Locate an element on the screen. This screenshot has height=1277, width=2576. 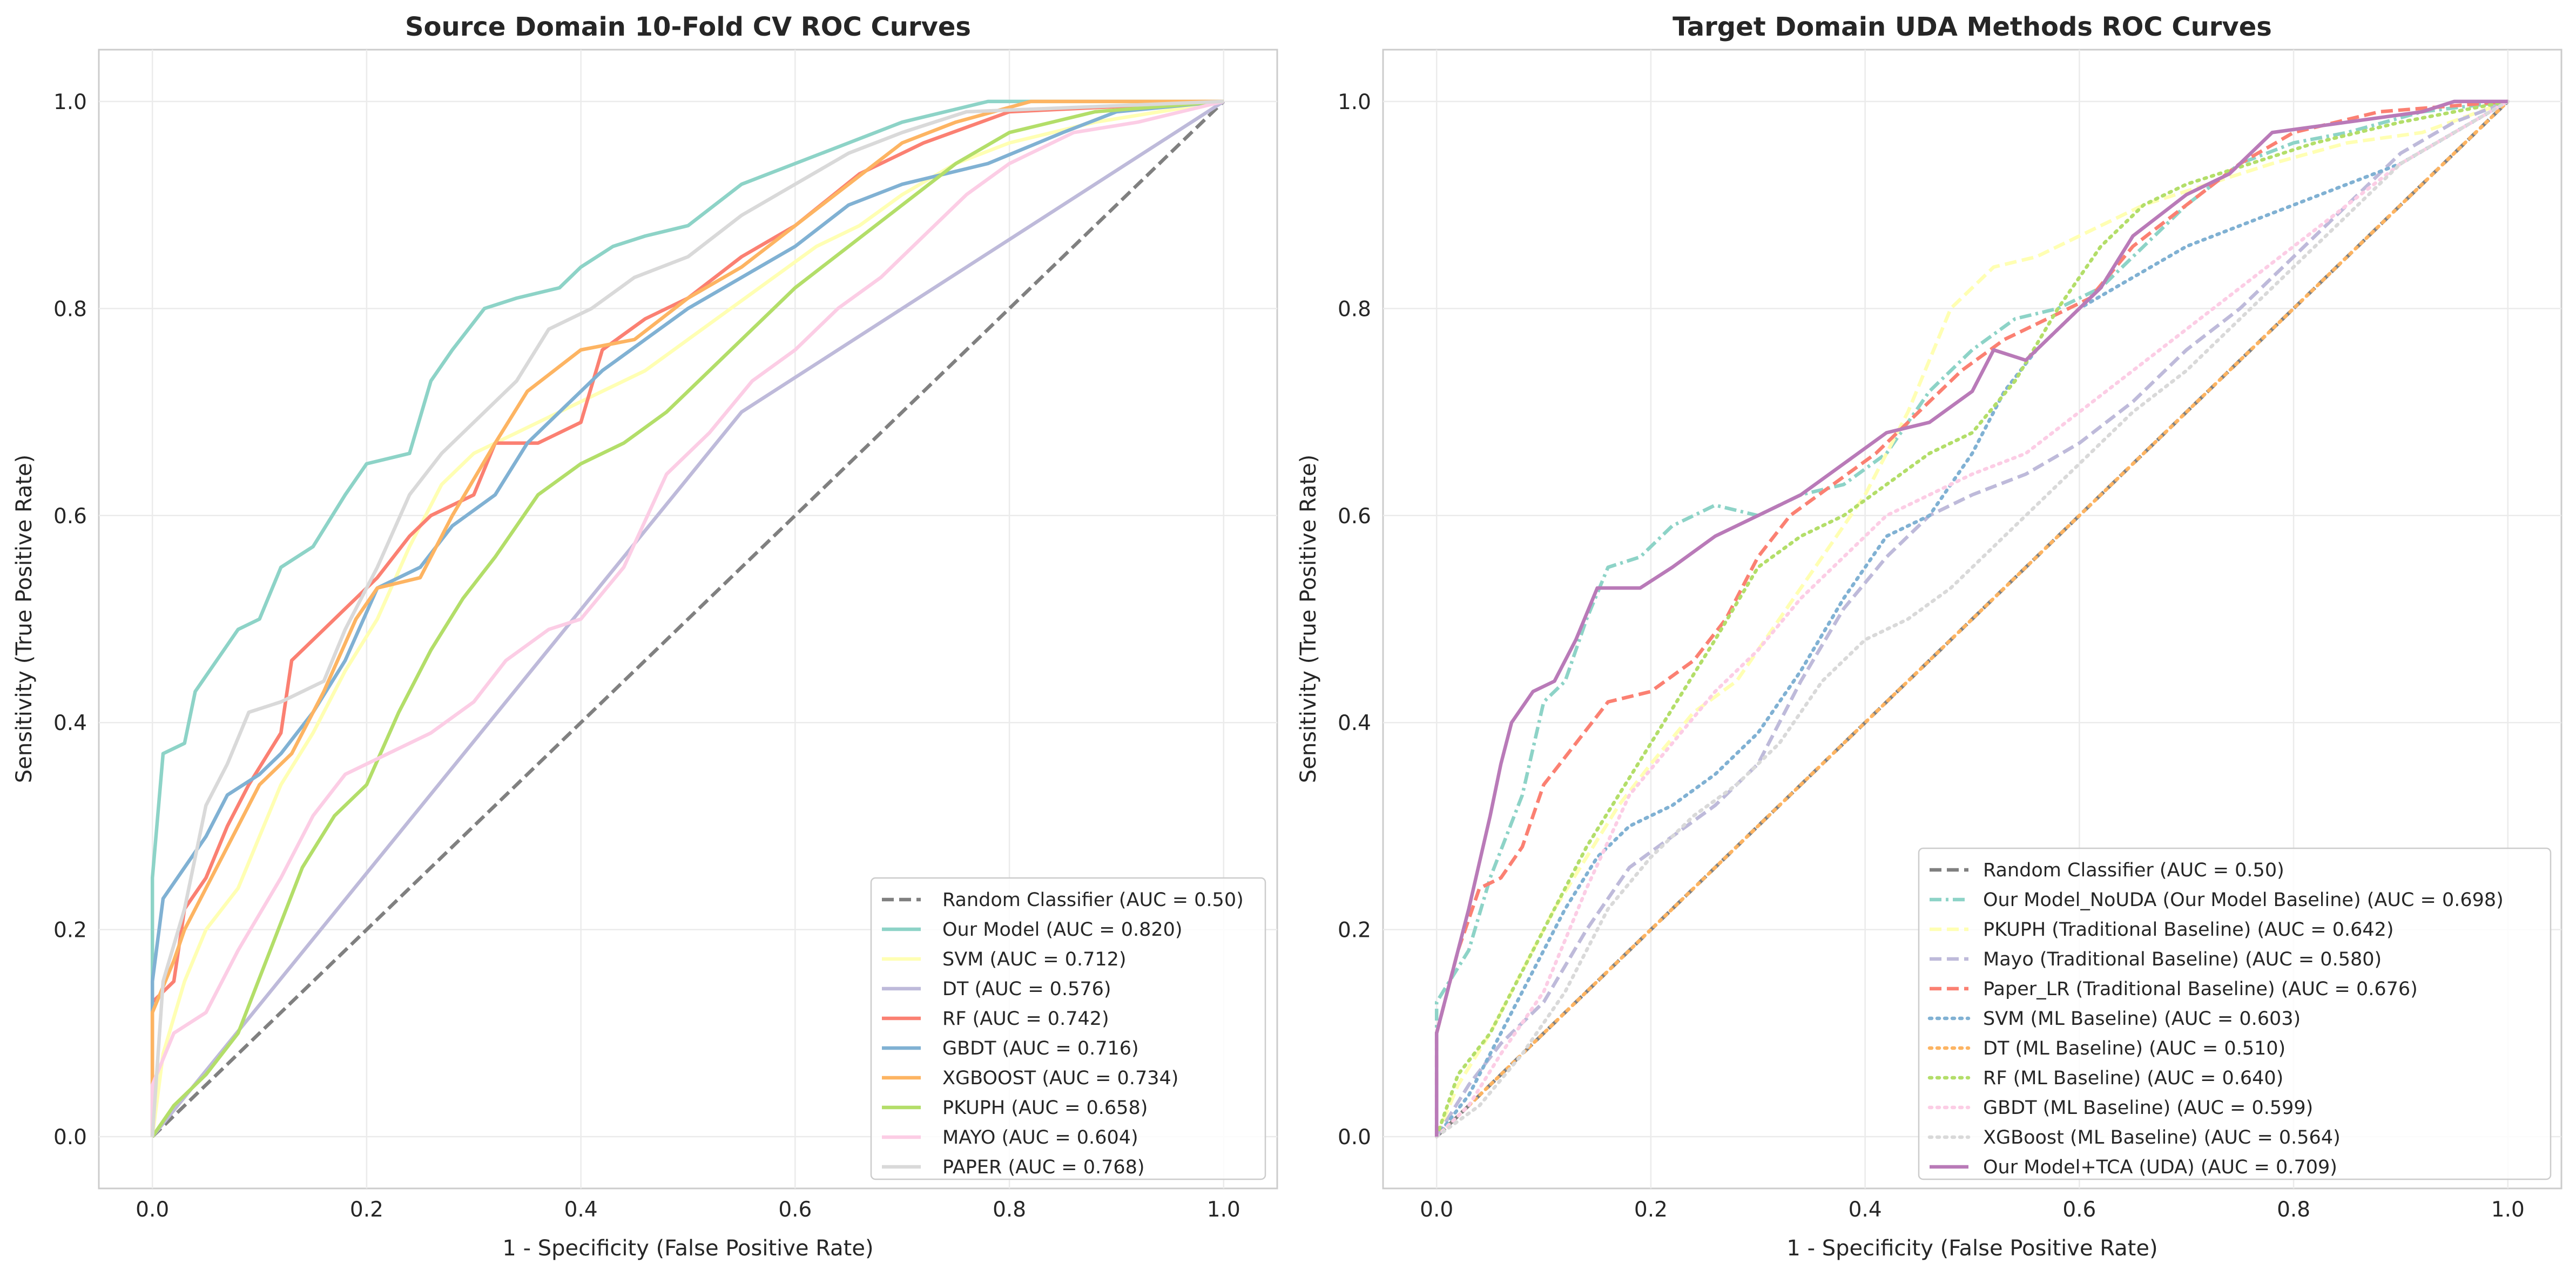
legend-label: Our Model (AUC = 0.820) is located at coordinates (1062, 930).